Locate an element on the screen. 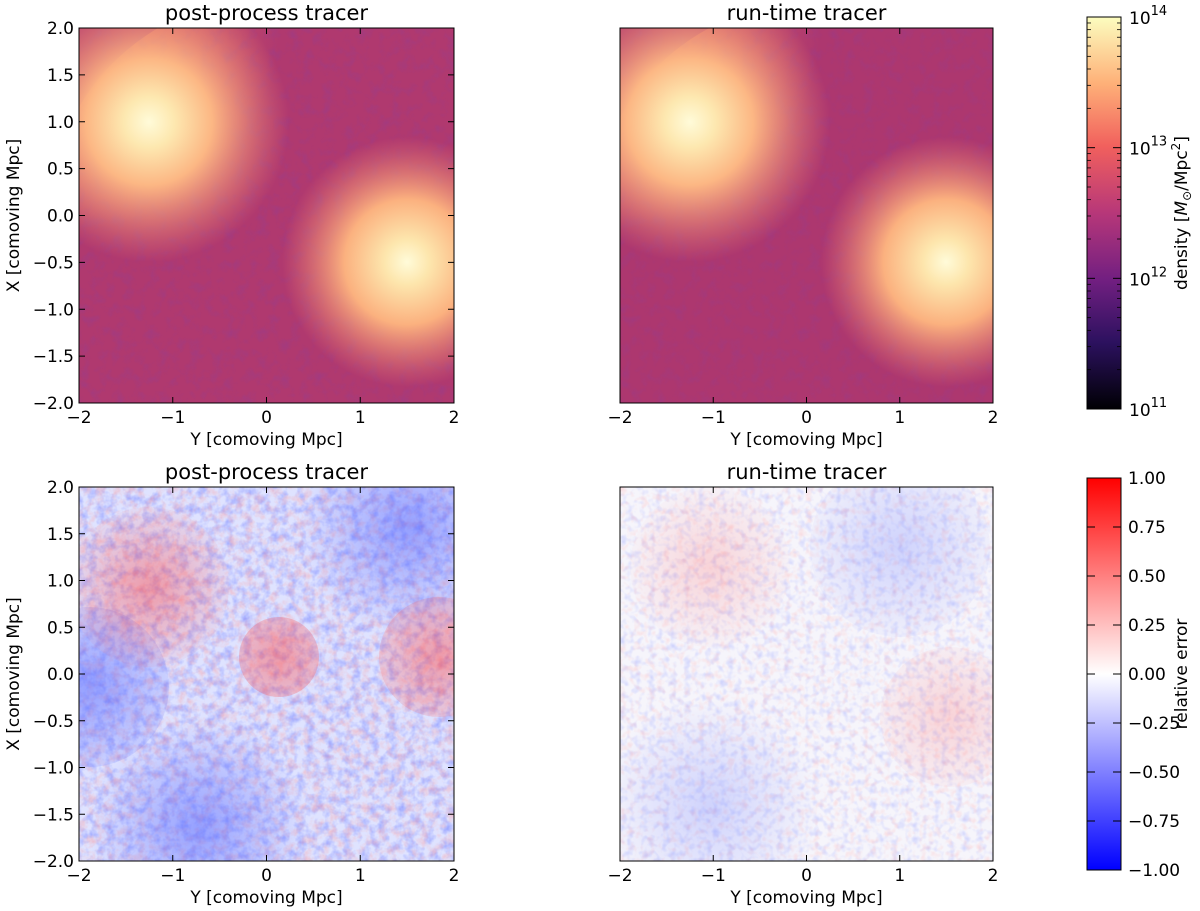  density-map-run-time is located at coordinates (806, 215).